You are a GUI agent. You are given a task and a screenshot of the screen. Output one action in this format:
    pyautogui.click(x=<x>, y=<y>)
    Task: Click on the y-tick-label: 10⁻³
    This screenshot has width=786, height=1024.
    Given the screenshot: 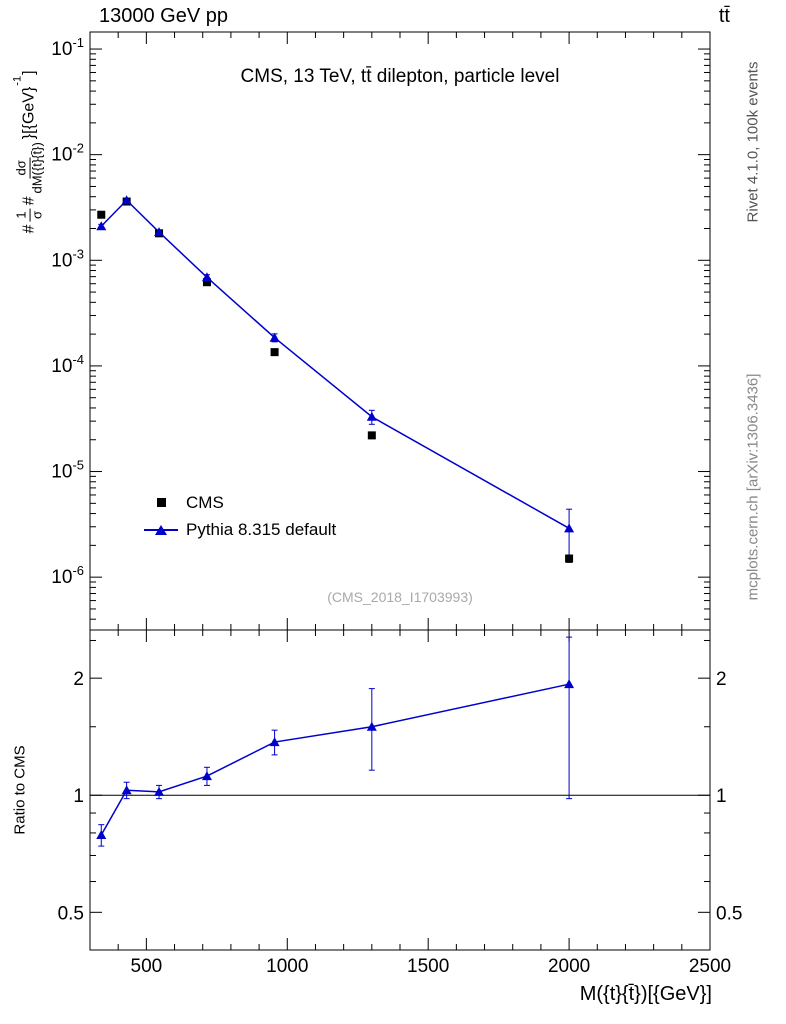 What is the action you would take?
    pyautogui.click(x=67, y=258)
    